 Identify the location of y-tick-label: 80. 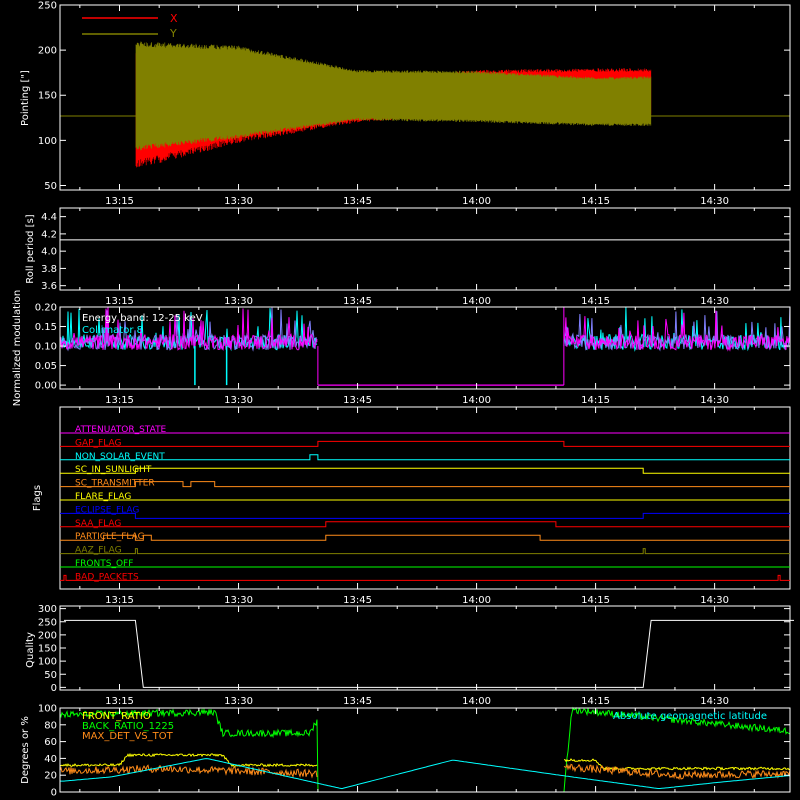
(50, 725).